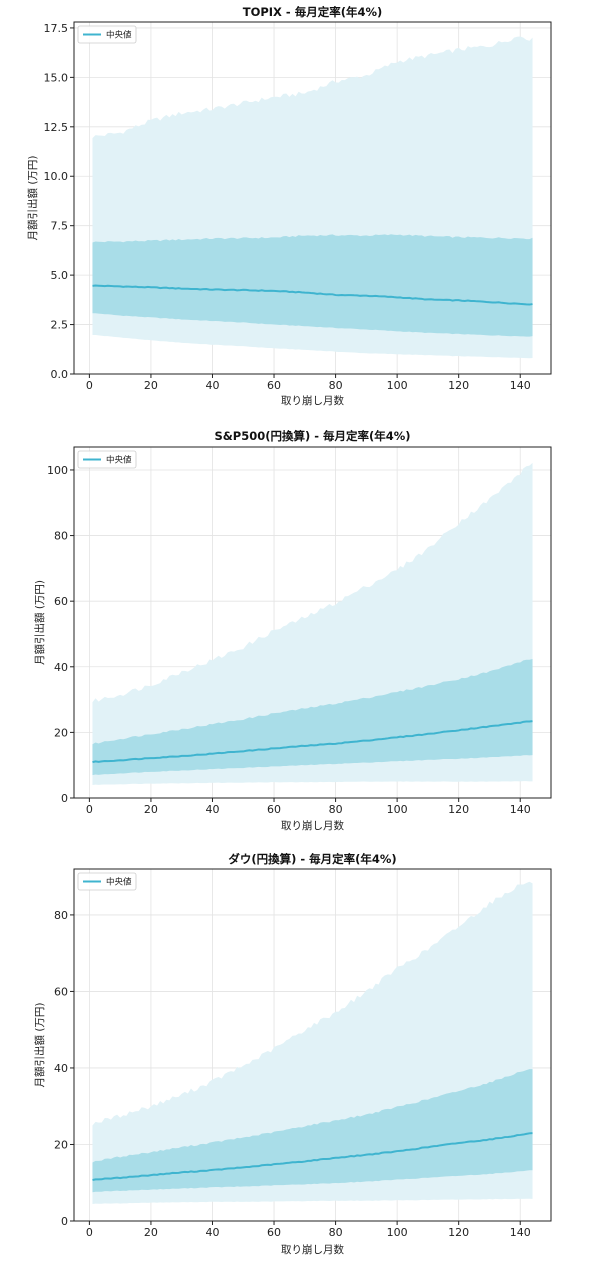 The image size is (600, 1286). What do you see at coordinates (60, 275) in the screenshot?
I see `y-tick-label: 5.0` at bounding box center [60, 275].